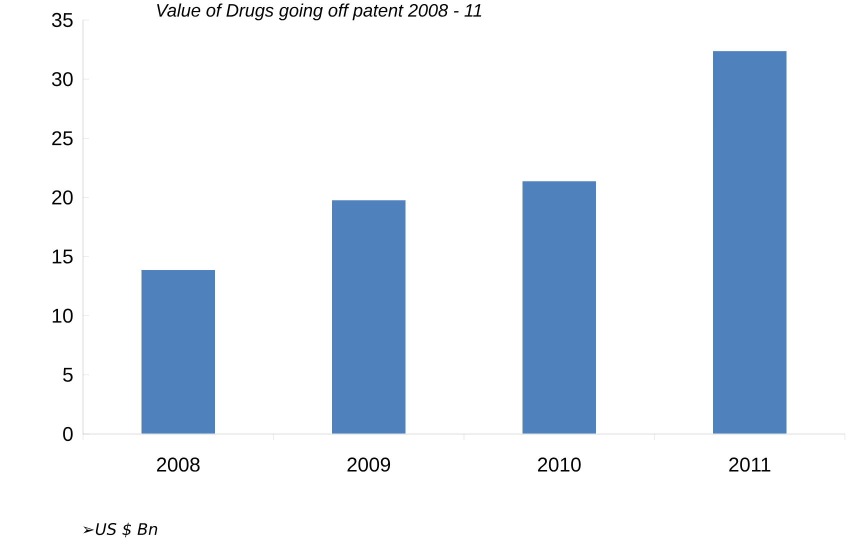 The image size is (846, 542). Describe the element at coordinates (62, 257) in the screenshot. I see `y-tick-label: 15` at that location.